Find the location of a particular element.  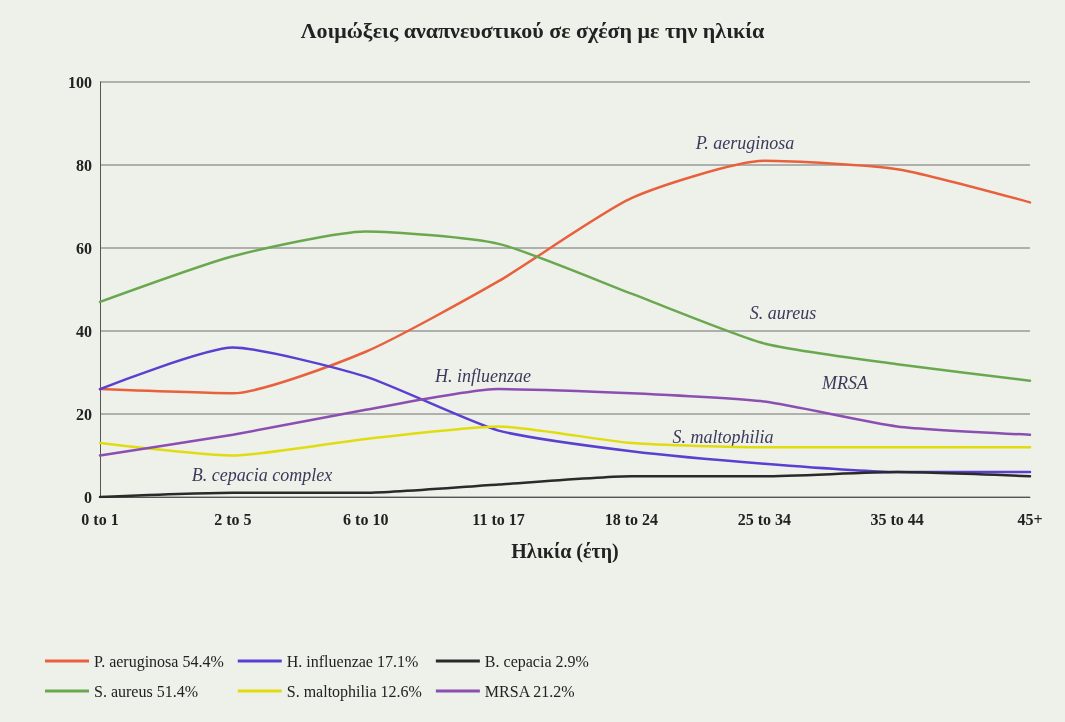

annotation: B. cepacia complex is located at coordinates (262, 475).